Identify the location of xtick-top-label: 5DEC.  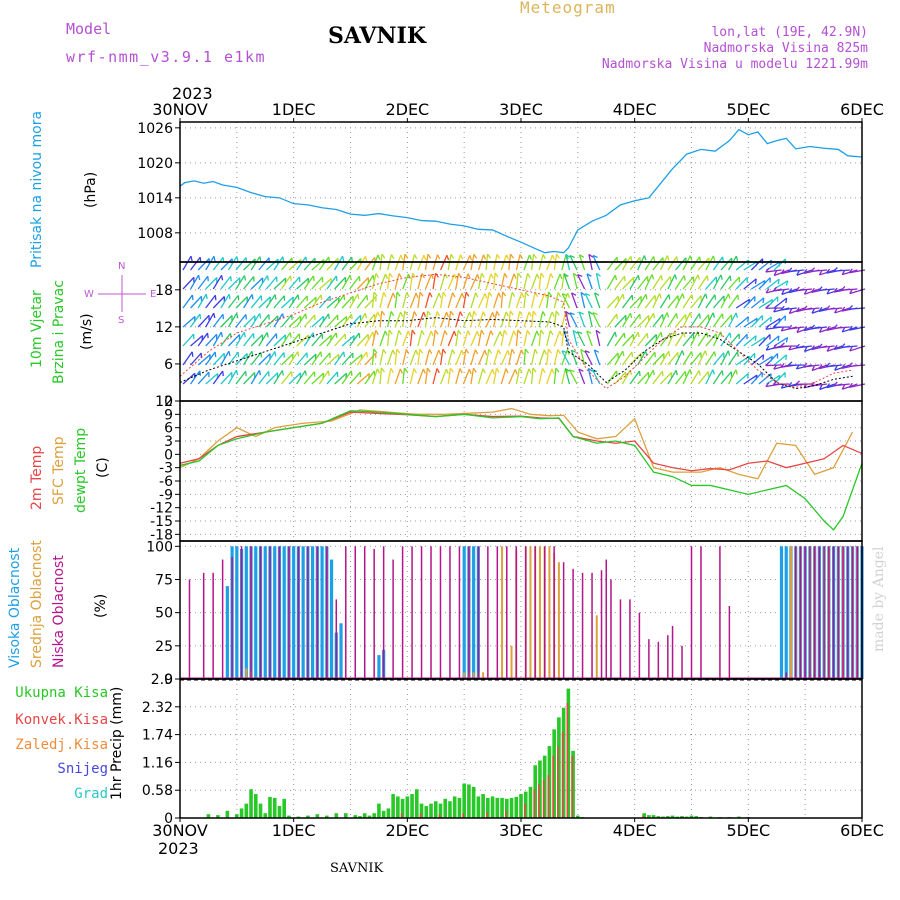
(748, 109).